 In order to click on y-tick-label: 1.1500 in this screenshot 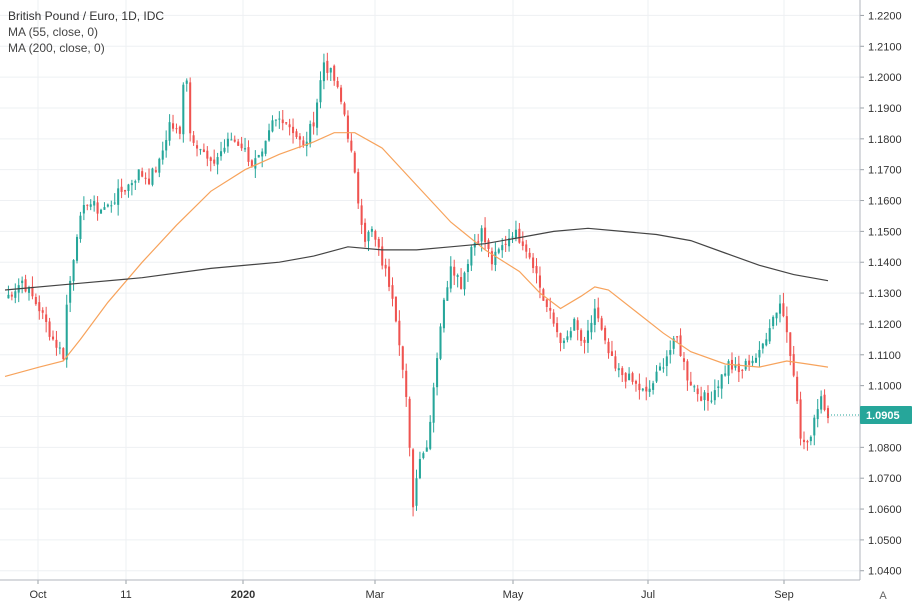, I will do `click(885, 232)`.